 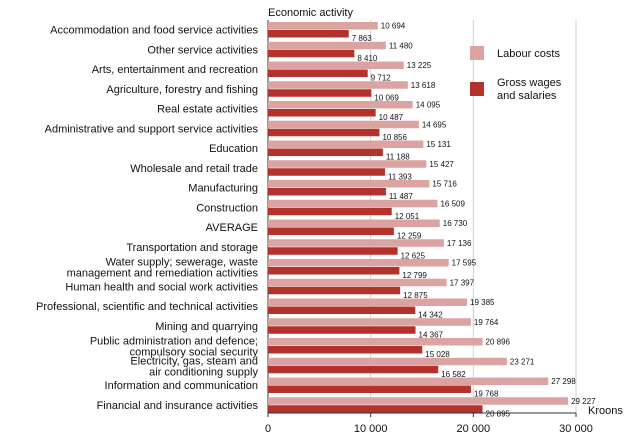 I want to click on data-label-gross-wages: 19 768, so click(x=486, y=394).